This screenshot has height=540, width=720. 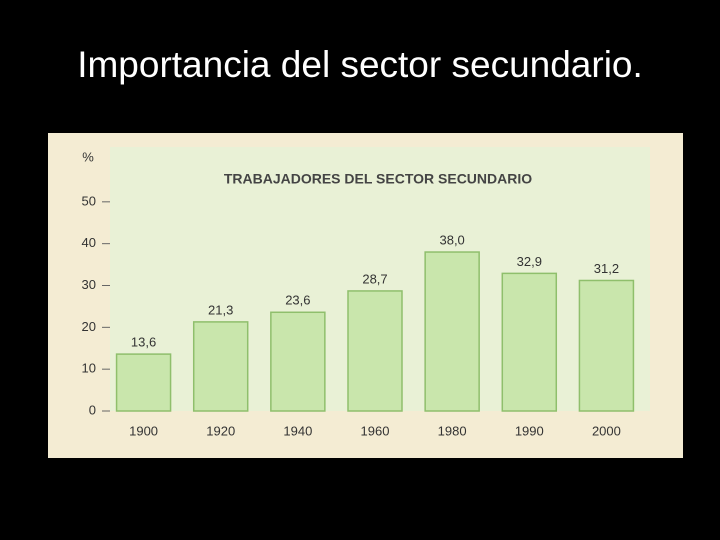 What do you see at coordinates (143, 342) in the screenshot?
I see `value-label: 13,6` at bounding box center [143, 342].